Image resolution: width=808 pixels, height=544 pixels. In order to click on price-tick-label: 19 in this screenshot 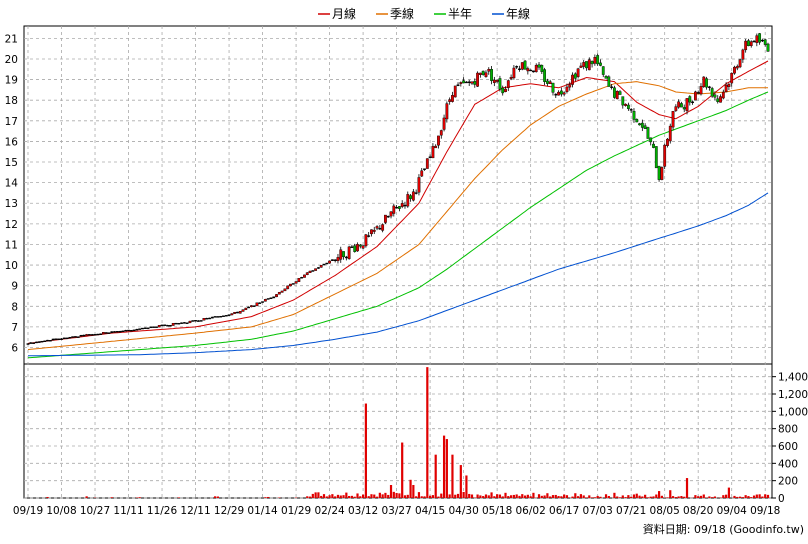, I will do `click(11, 81)`.